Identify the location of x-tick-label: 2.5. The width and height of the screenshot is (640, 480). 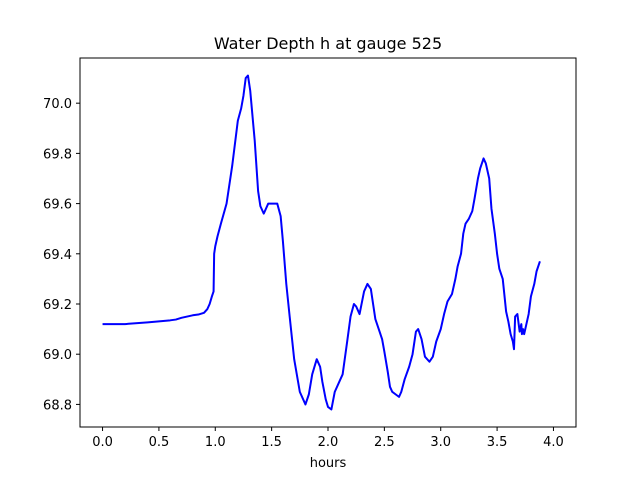
(384, 442).